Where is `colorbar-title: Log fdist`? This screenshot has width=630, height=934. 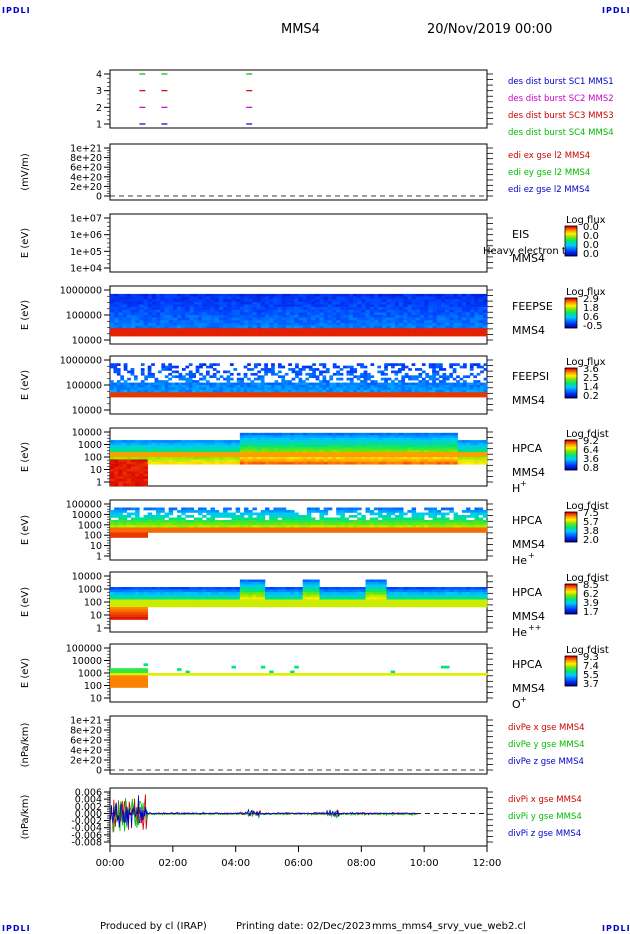
colorbar-title: Log fdist is located at coordinates (587, 434).